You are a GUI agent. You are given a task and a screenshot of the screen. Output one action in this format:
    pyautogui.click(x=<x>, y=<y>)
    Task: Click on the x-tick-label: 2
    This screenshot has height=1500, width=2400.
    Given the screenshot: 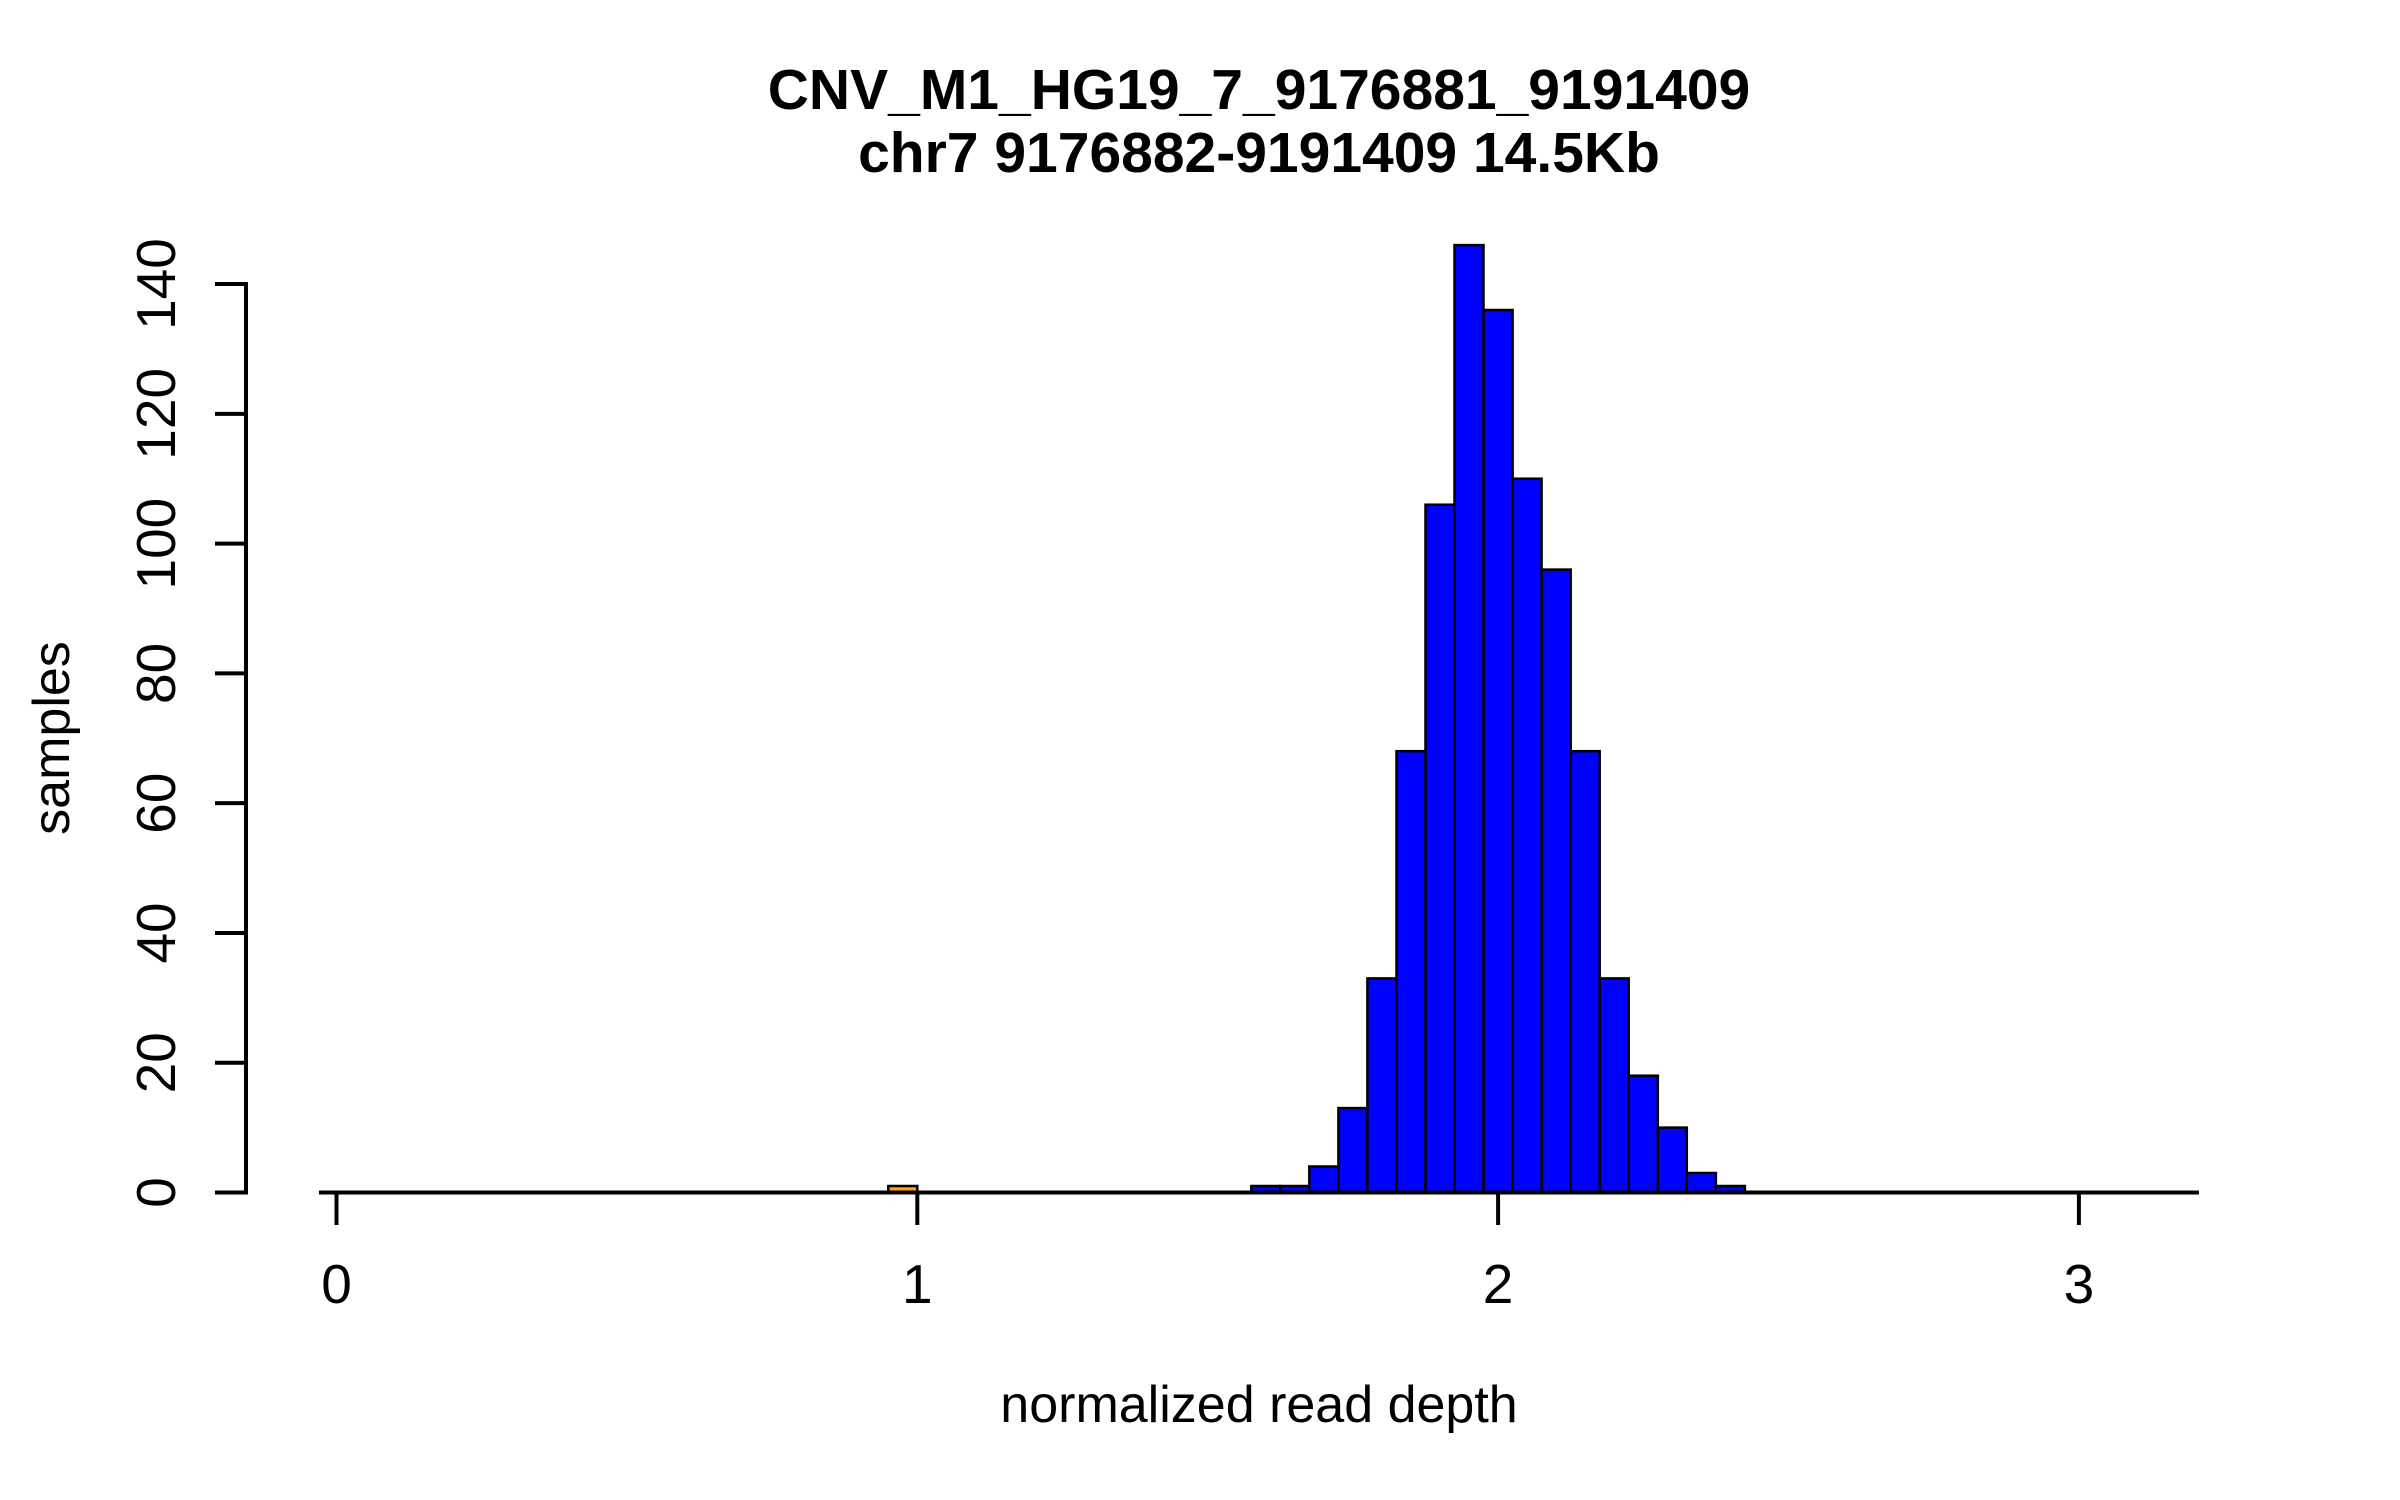 What is the action you would take?
    pyautogui.click(x=1498, y=1284)
    